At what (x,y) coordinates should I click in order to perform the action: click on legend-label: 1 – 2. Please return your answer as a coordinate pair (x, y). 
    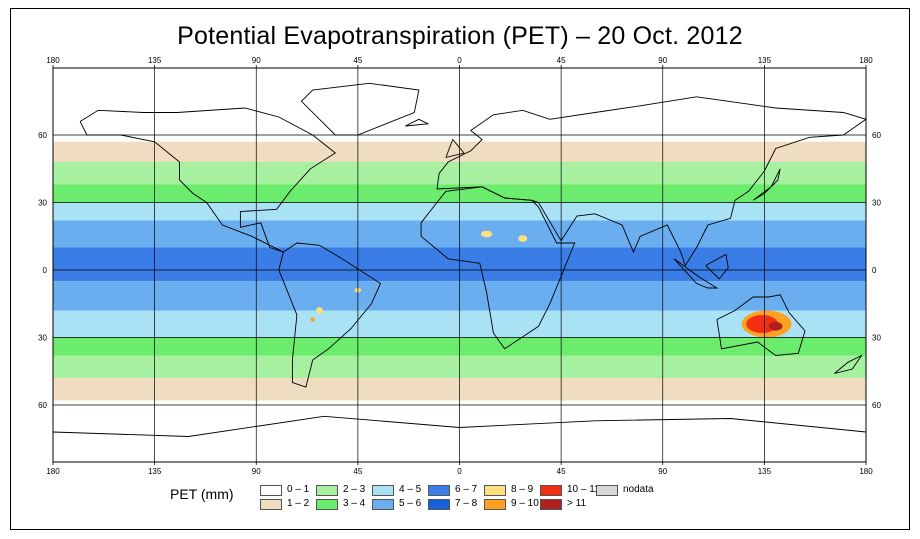
    Looking at the image, I should click on (298, 503).